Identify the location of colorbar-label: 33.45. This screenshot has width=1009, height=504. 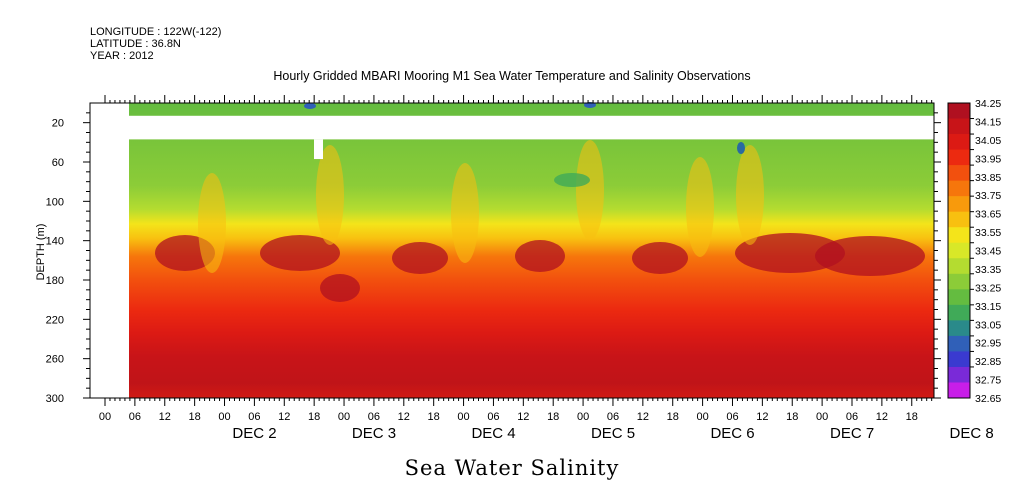
(988, 252).